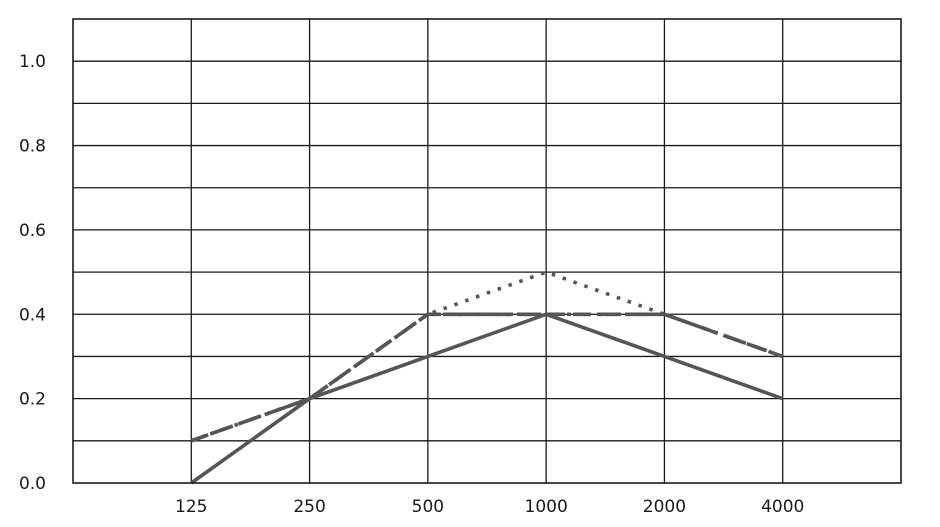  I want to click on x-tick-label: 1000, so click(546, 507).